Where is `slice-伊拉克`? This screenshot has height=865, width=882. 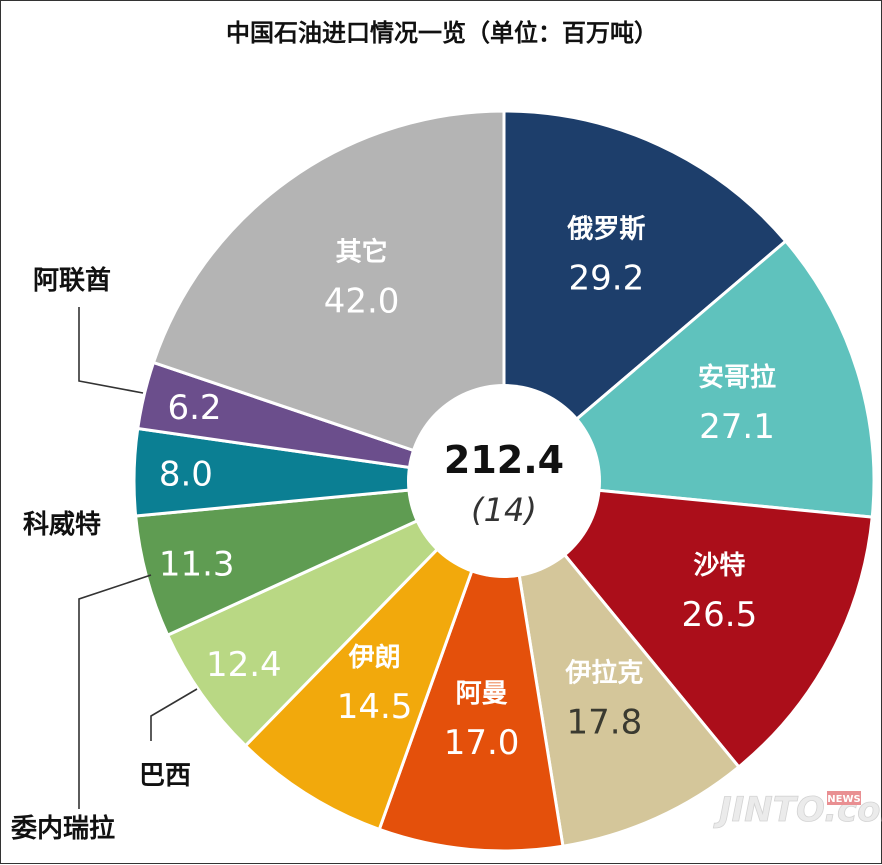 slice-伊拉克 is located at coordinates (621, 661).